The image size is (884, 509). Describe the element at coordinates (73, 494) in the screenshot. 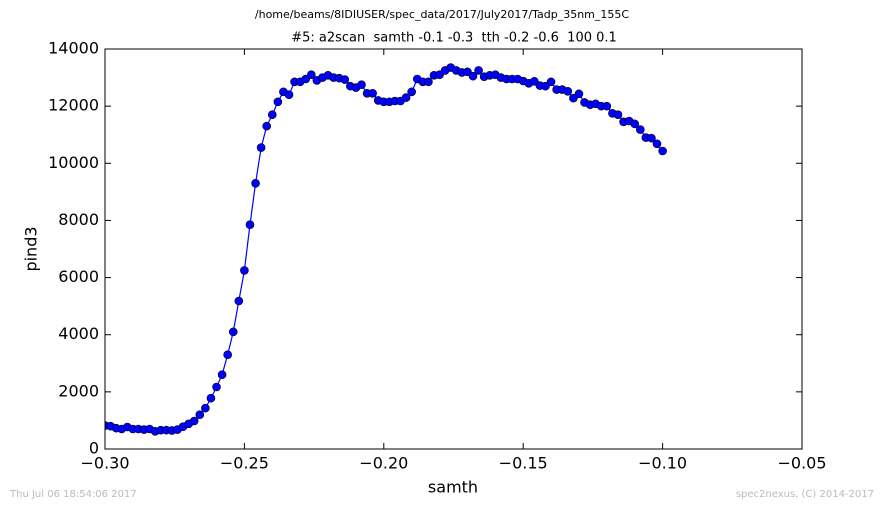

I see `footer-left: Thu Jul 06 18:54:06 2017` at that location.